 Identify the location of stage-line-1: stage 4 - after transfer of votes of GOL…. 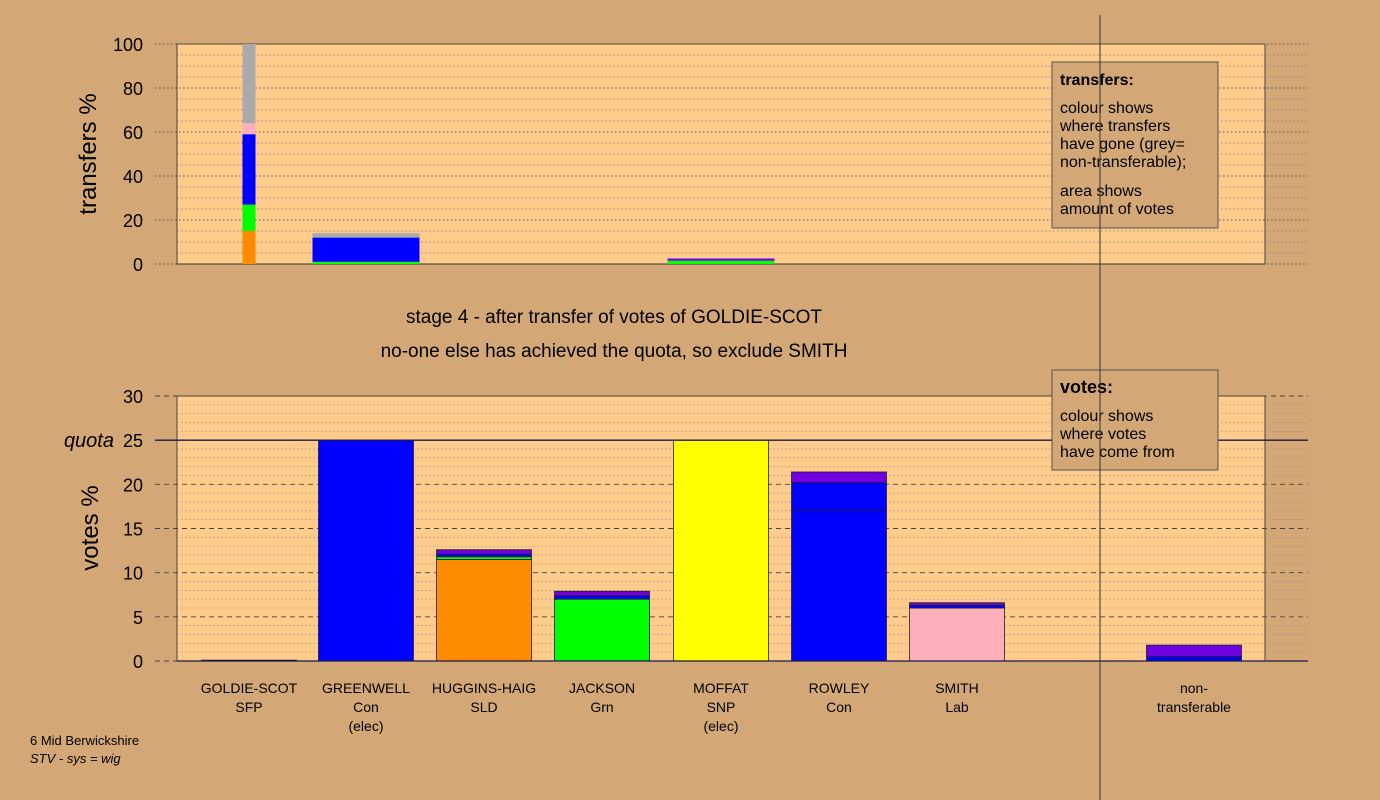
(614, 317).